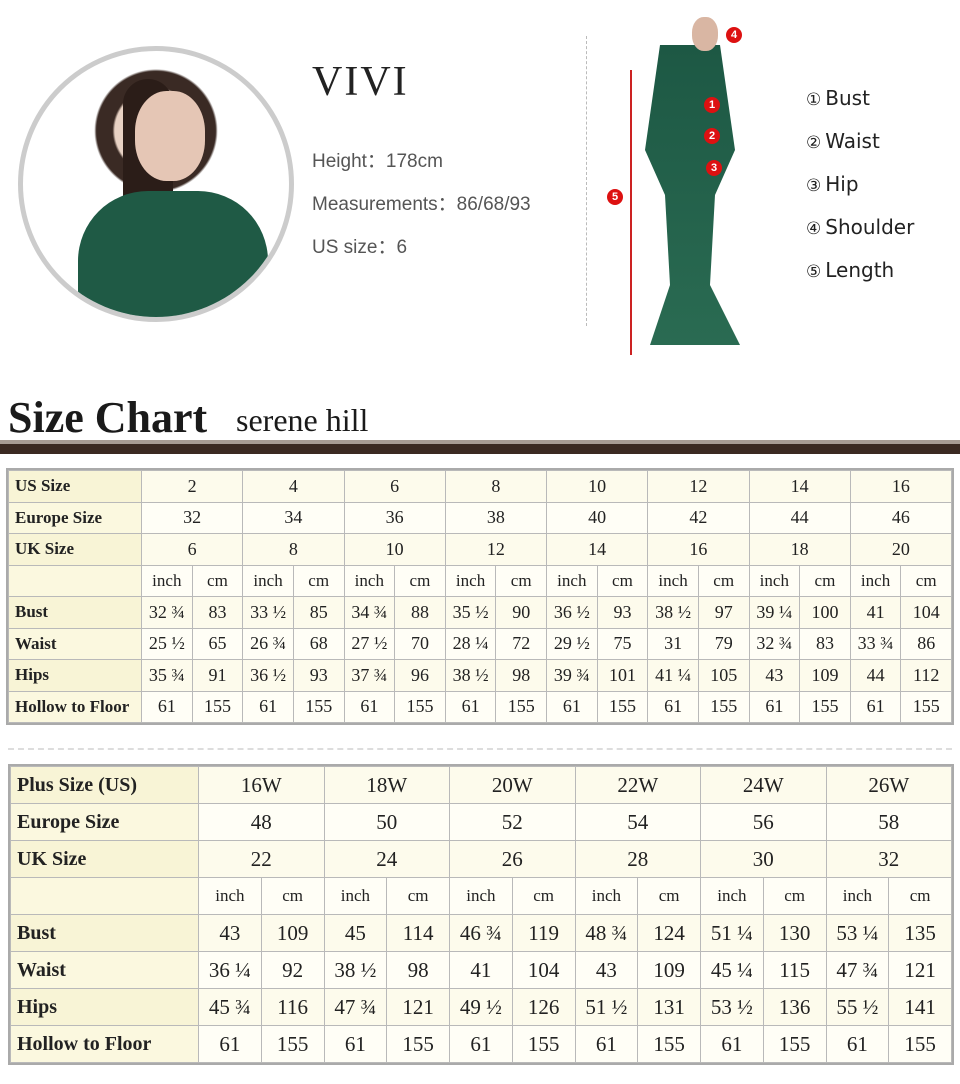 The image size is (960, 1084). Describe the element at coordinates (926, 643) in the screenshot. I see `value-cell: 86` at that location.